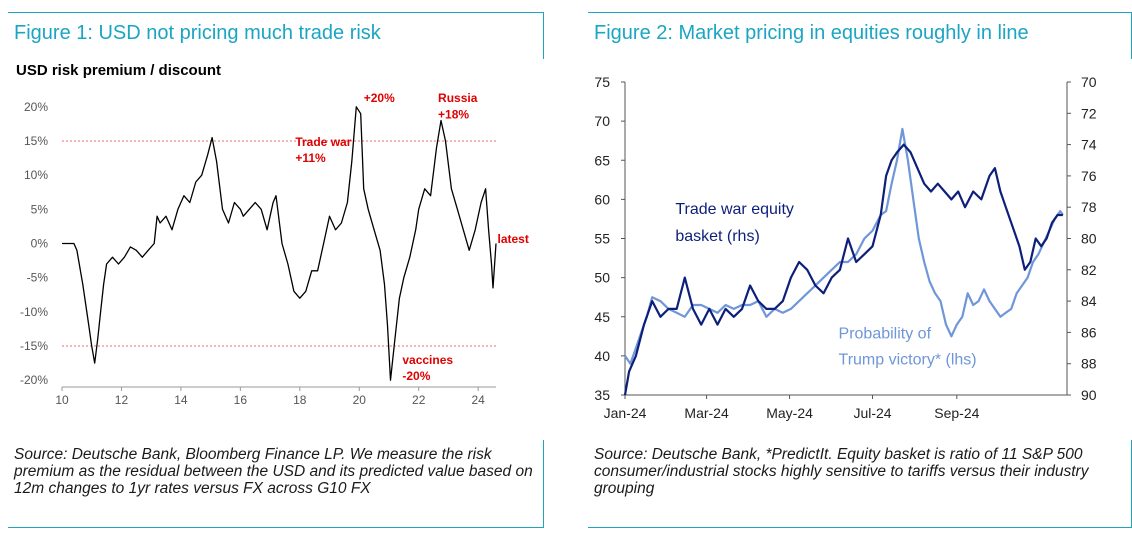 Image resolution: width=1132 pixels, height=538 pixels. Describe the element at coordinates (40, 244) in the screenshot. I see `y-tick-label: 0%` at that location.